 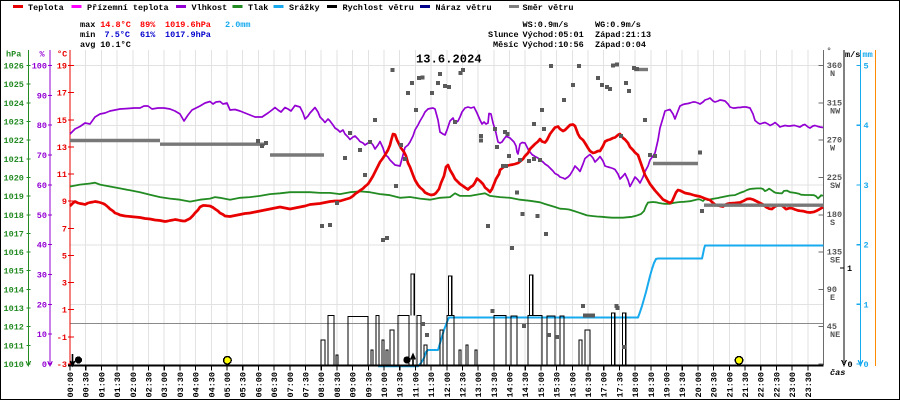 I want to click on svg-text: 02:00, so click(x=134, y=385).